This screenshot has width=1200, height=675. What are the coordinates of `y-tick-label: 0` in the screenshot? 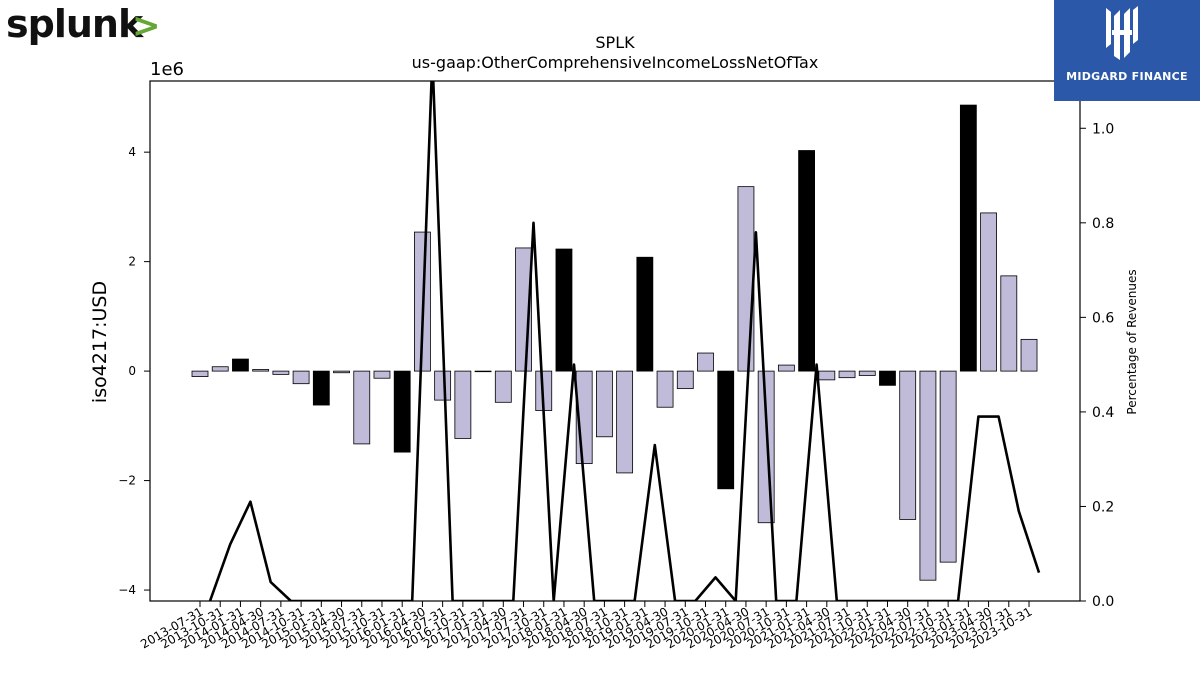 It's located at (132, 371).